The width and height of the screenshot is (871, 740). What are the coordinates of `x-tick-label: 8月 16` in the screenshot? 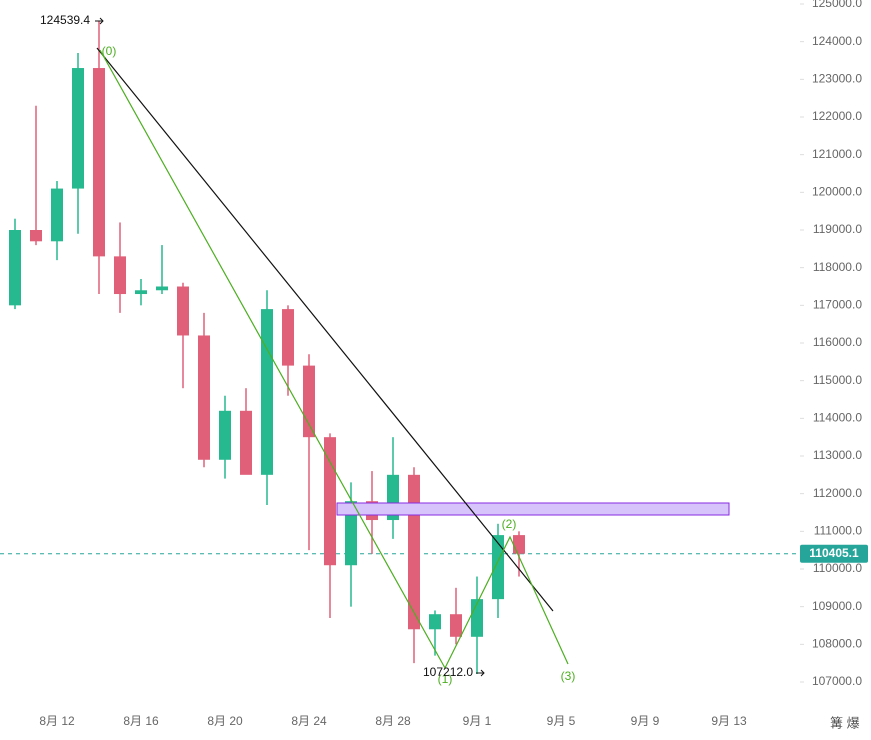 It's located at (141, 721).